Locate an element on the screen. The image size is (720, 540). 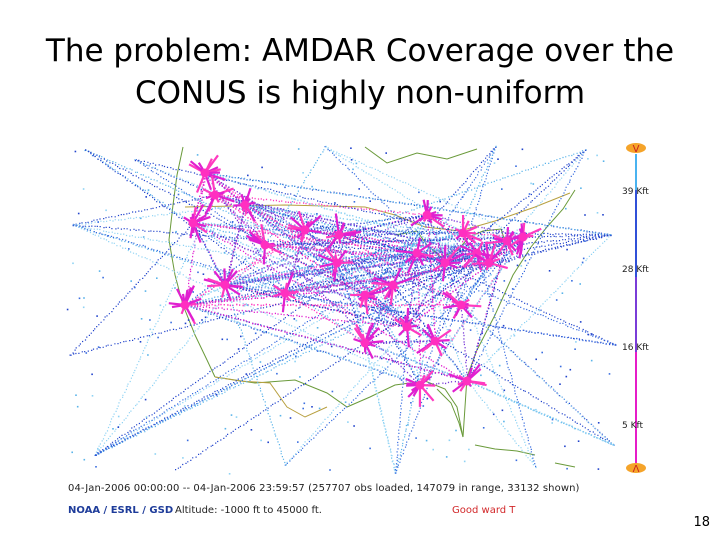
altitude-color-bar: V Λ is located at coordinates (636, 309).